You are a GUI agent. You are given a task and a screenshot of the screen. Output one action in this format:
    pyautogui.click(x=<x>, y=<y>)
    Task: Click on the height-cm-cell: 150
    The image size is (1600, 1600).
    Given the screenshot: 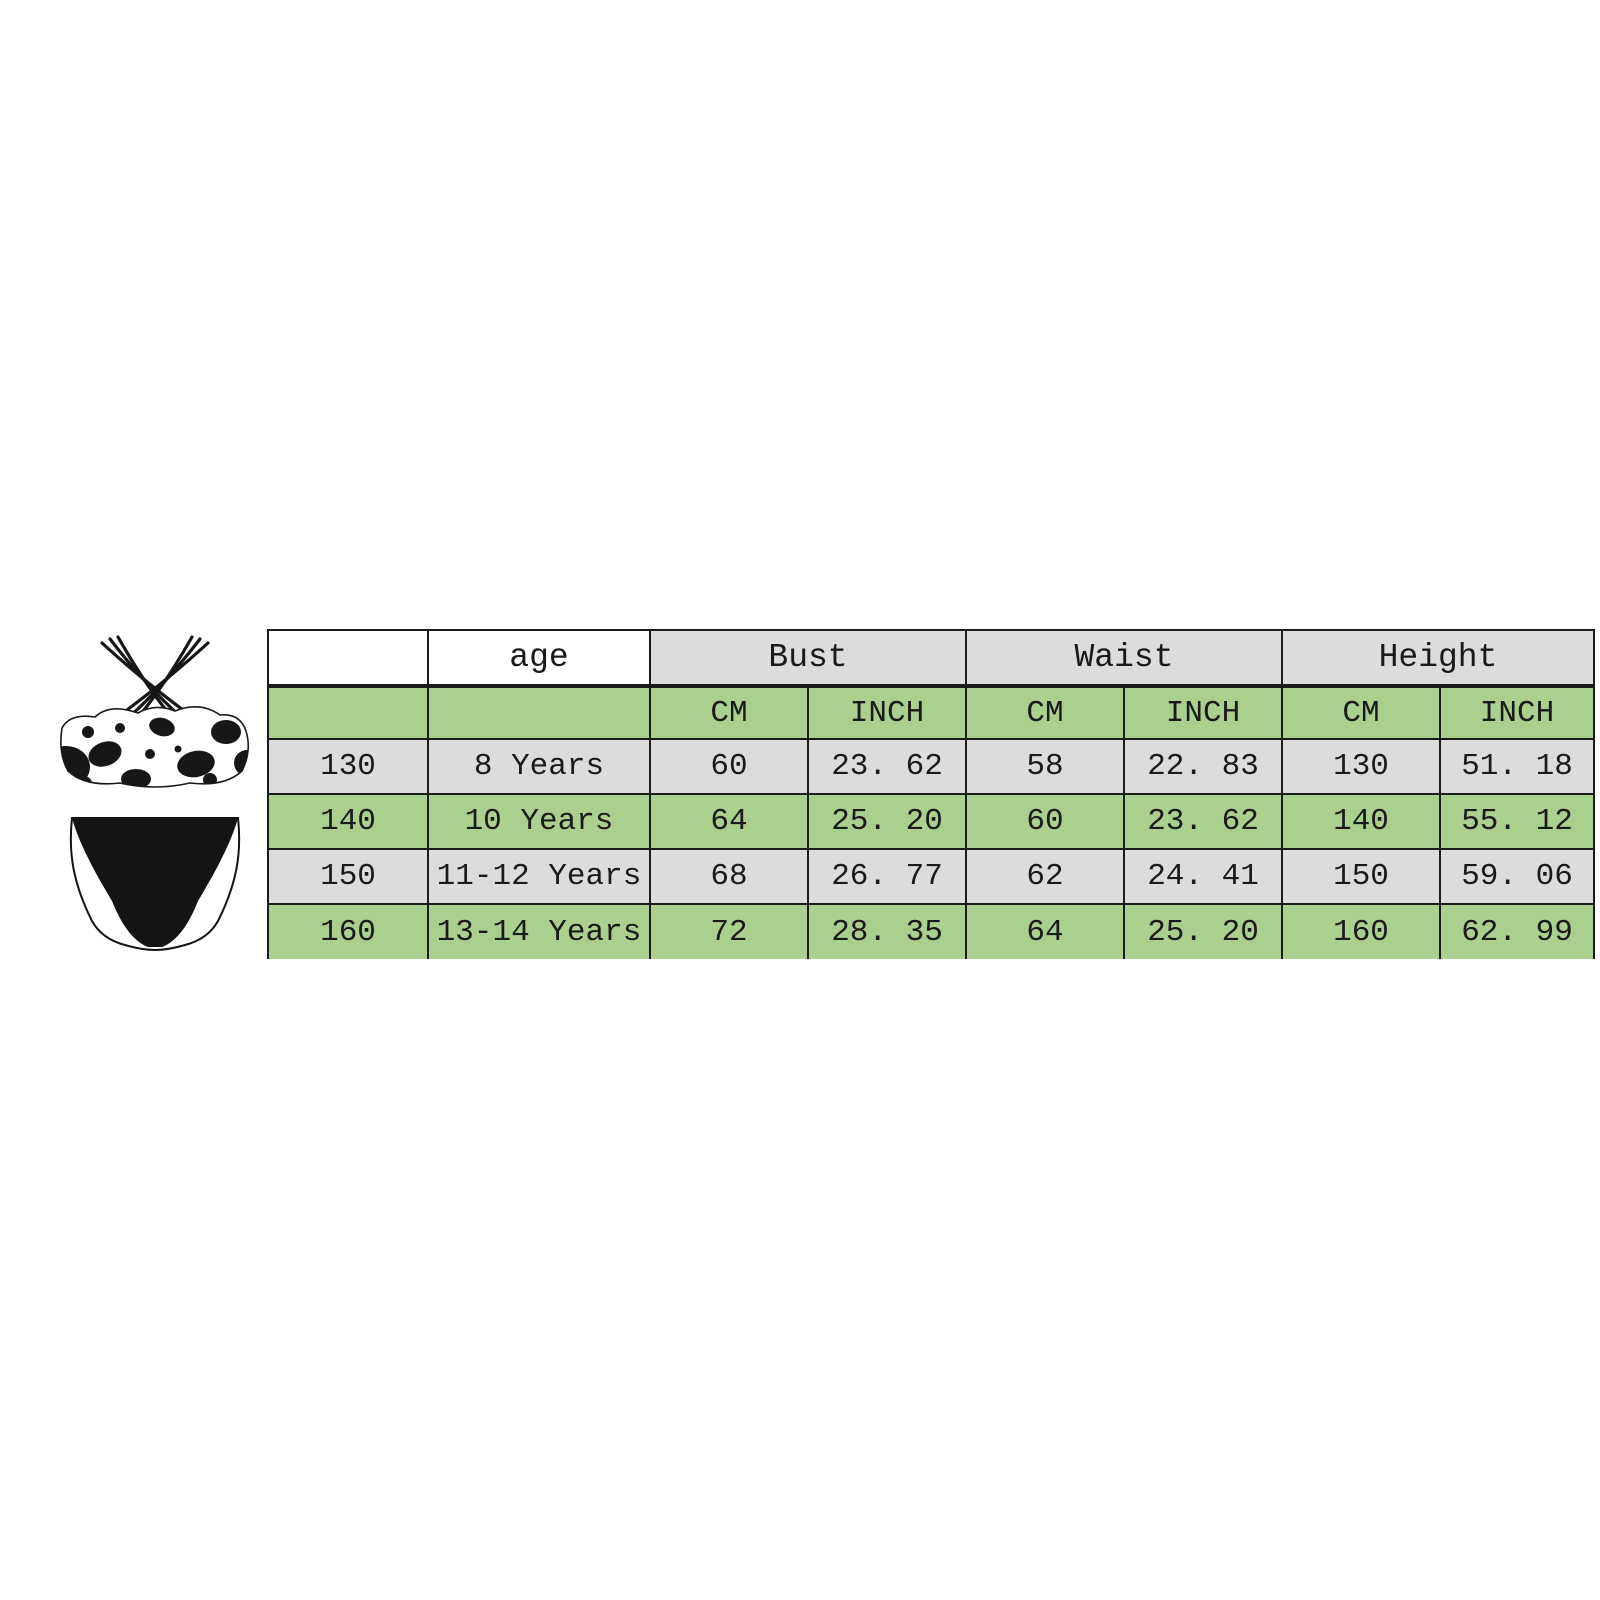 What is the action you would take?
    pyautogui.click(x=1361, y=876)
    